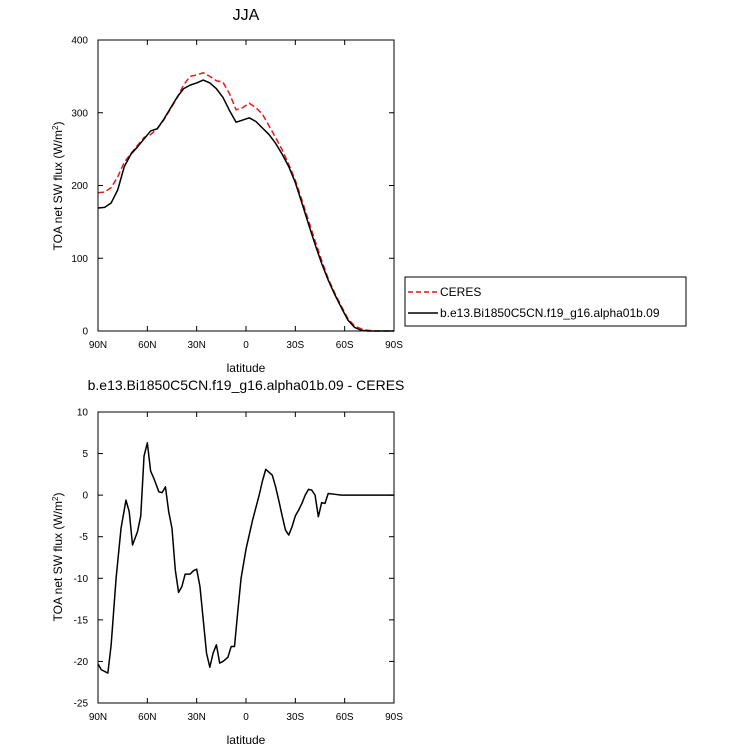  I want to click on bottom-chart-xtick-label-5: 60S, so click(345, 717).